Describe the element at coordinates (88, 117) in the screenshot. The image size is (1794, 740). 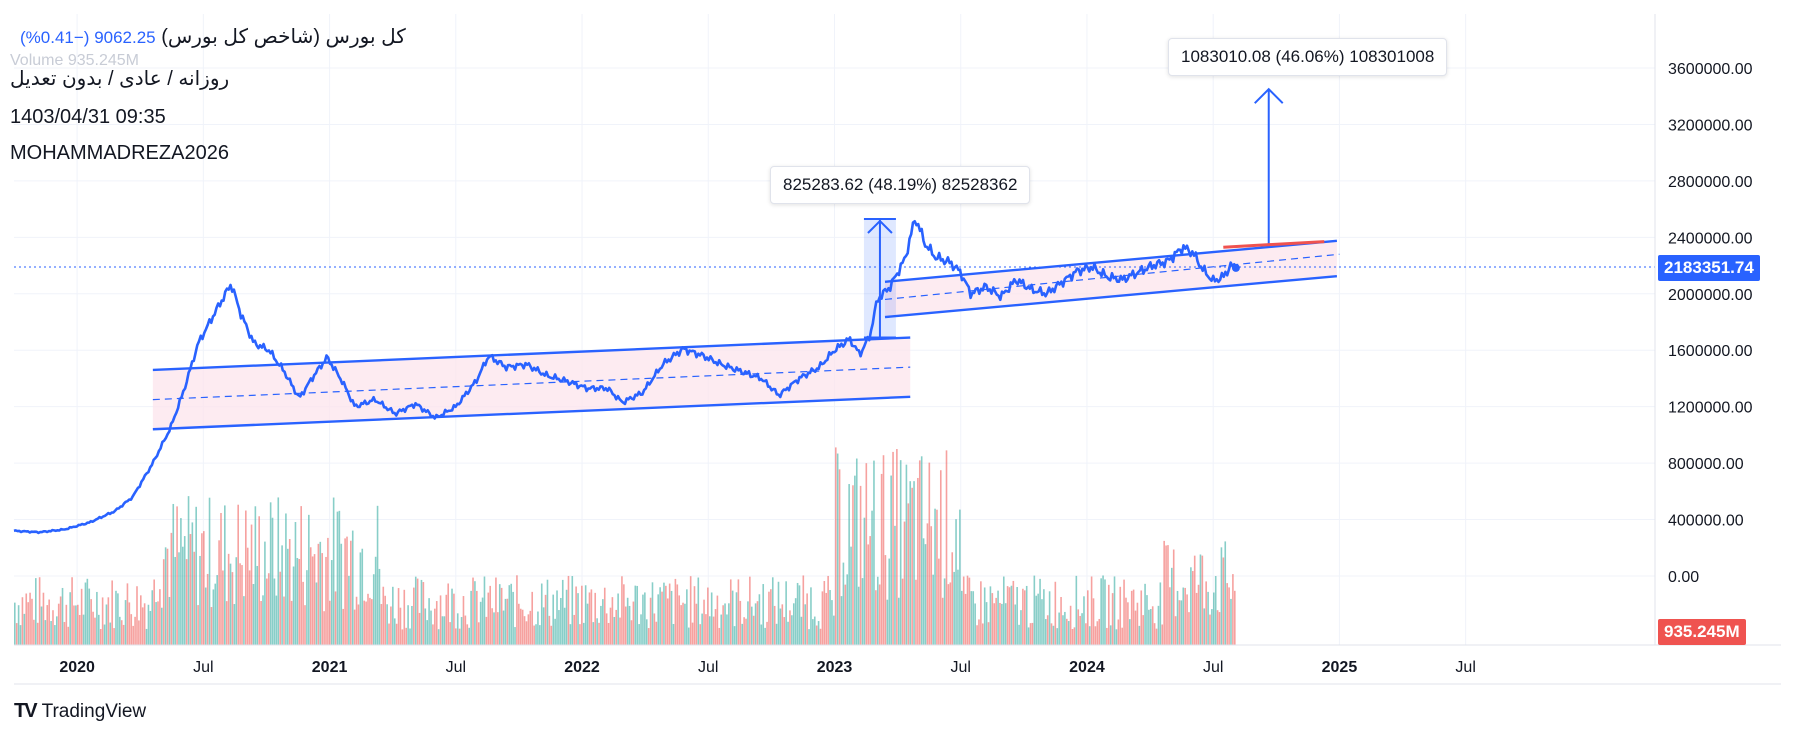
I see `datetime-label: 1403/04/31 09:35` at that location.